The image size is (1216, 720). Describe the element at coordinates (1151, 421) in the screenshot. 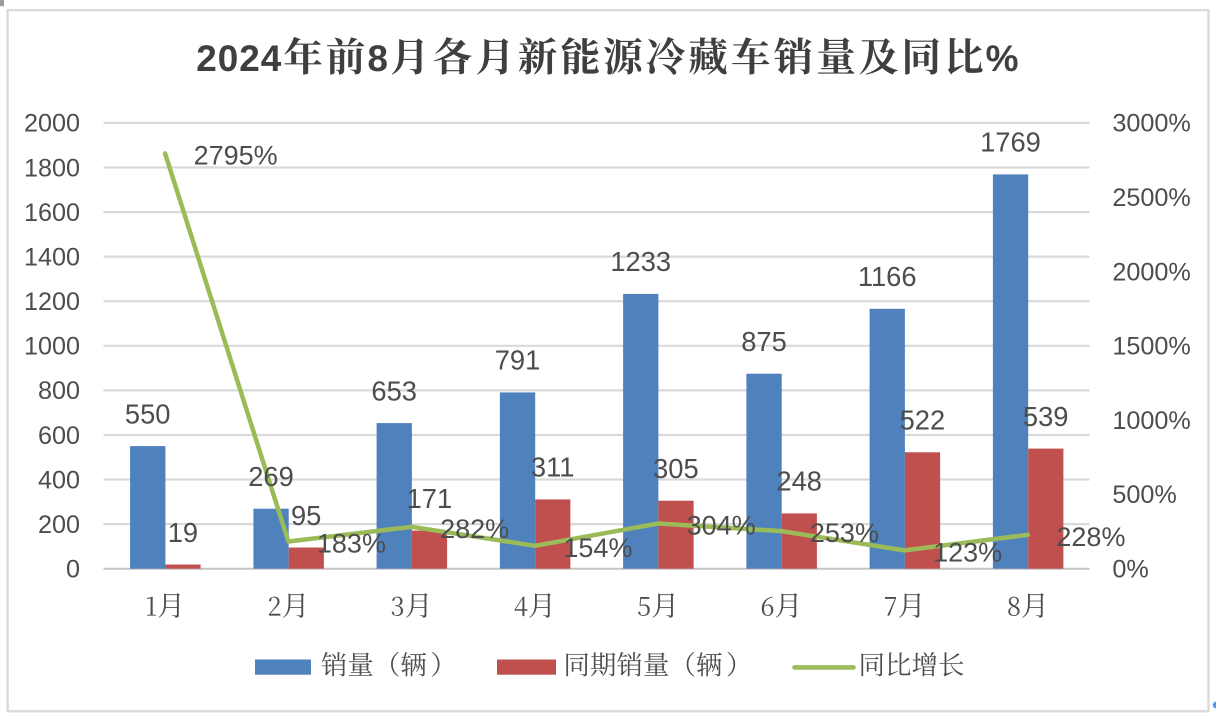

I see `svg-text: 1000%` at that location.